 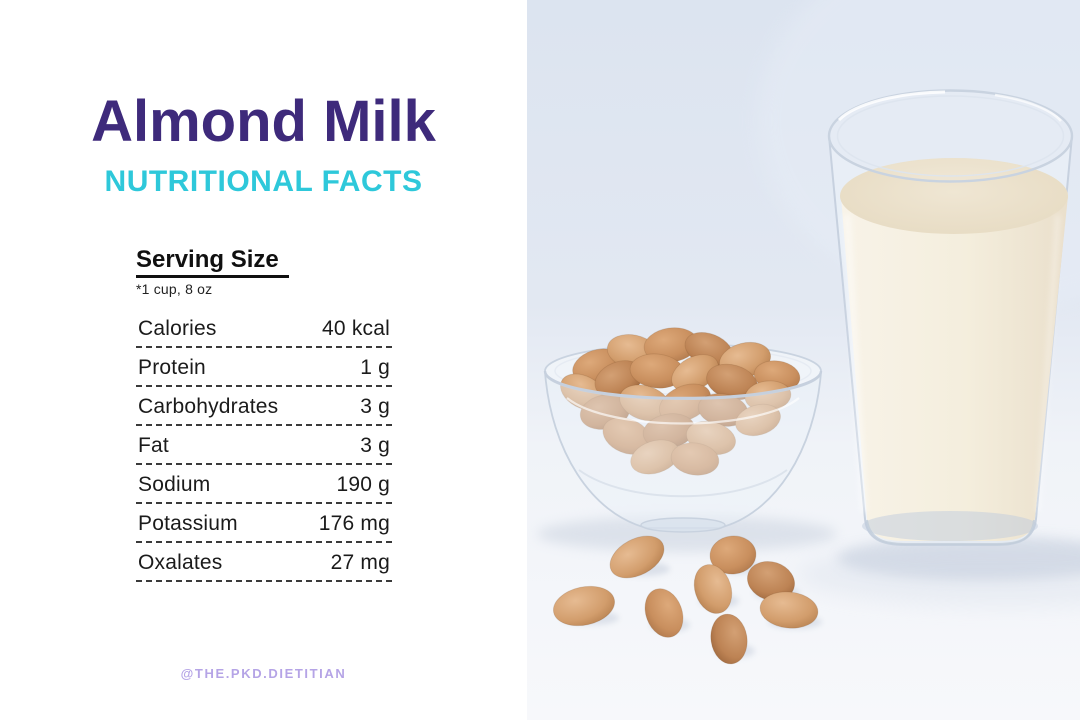 I want to click on nutrient-label: Carbohydrates, so click(x=208, y=407).